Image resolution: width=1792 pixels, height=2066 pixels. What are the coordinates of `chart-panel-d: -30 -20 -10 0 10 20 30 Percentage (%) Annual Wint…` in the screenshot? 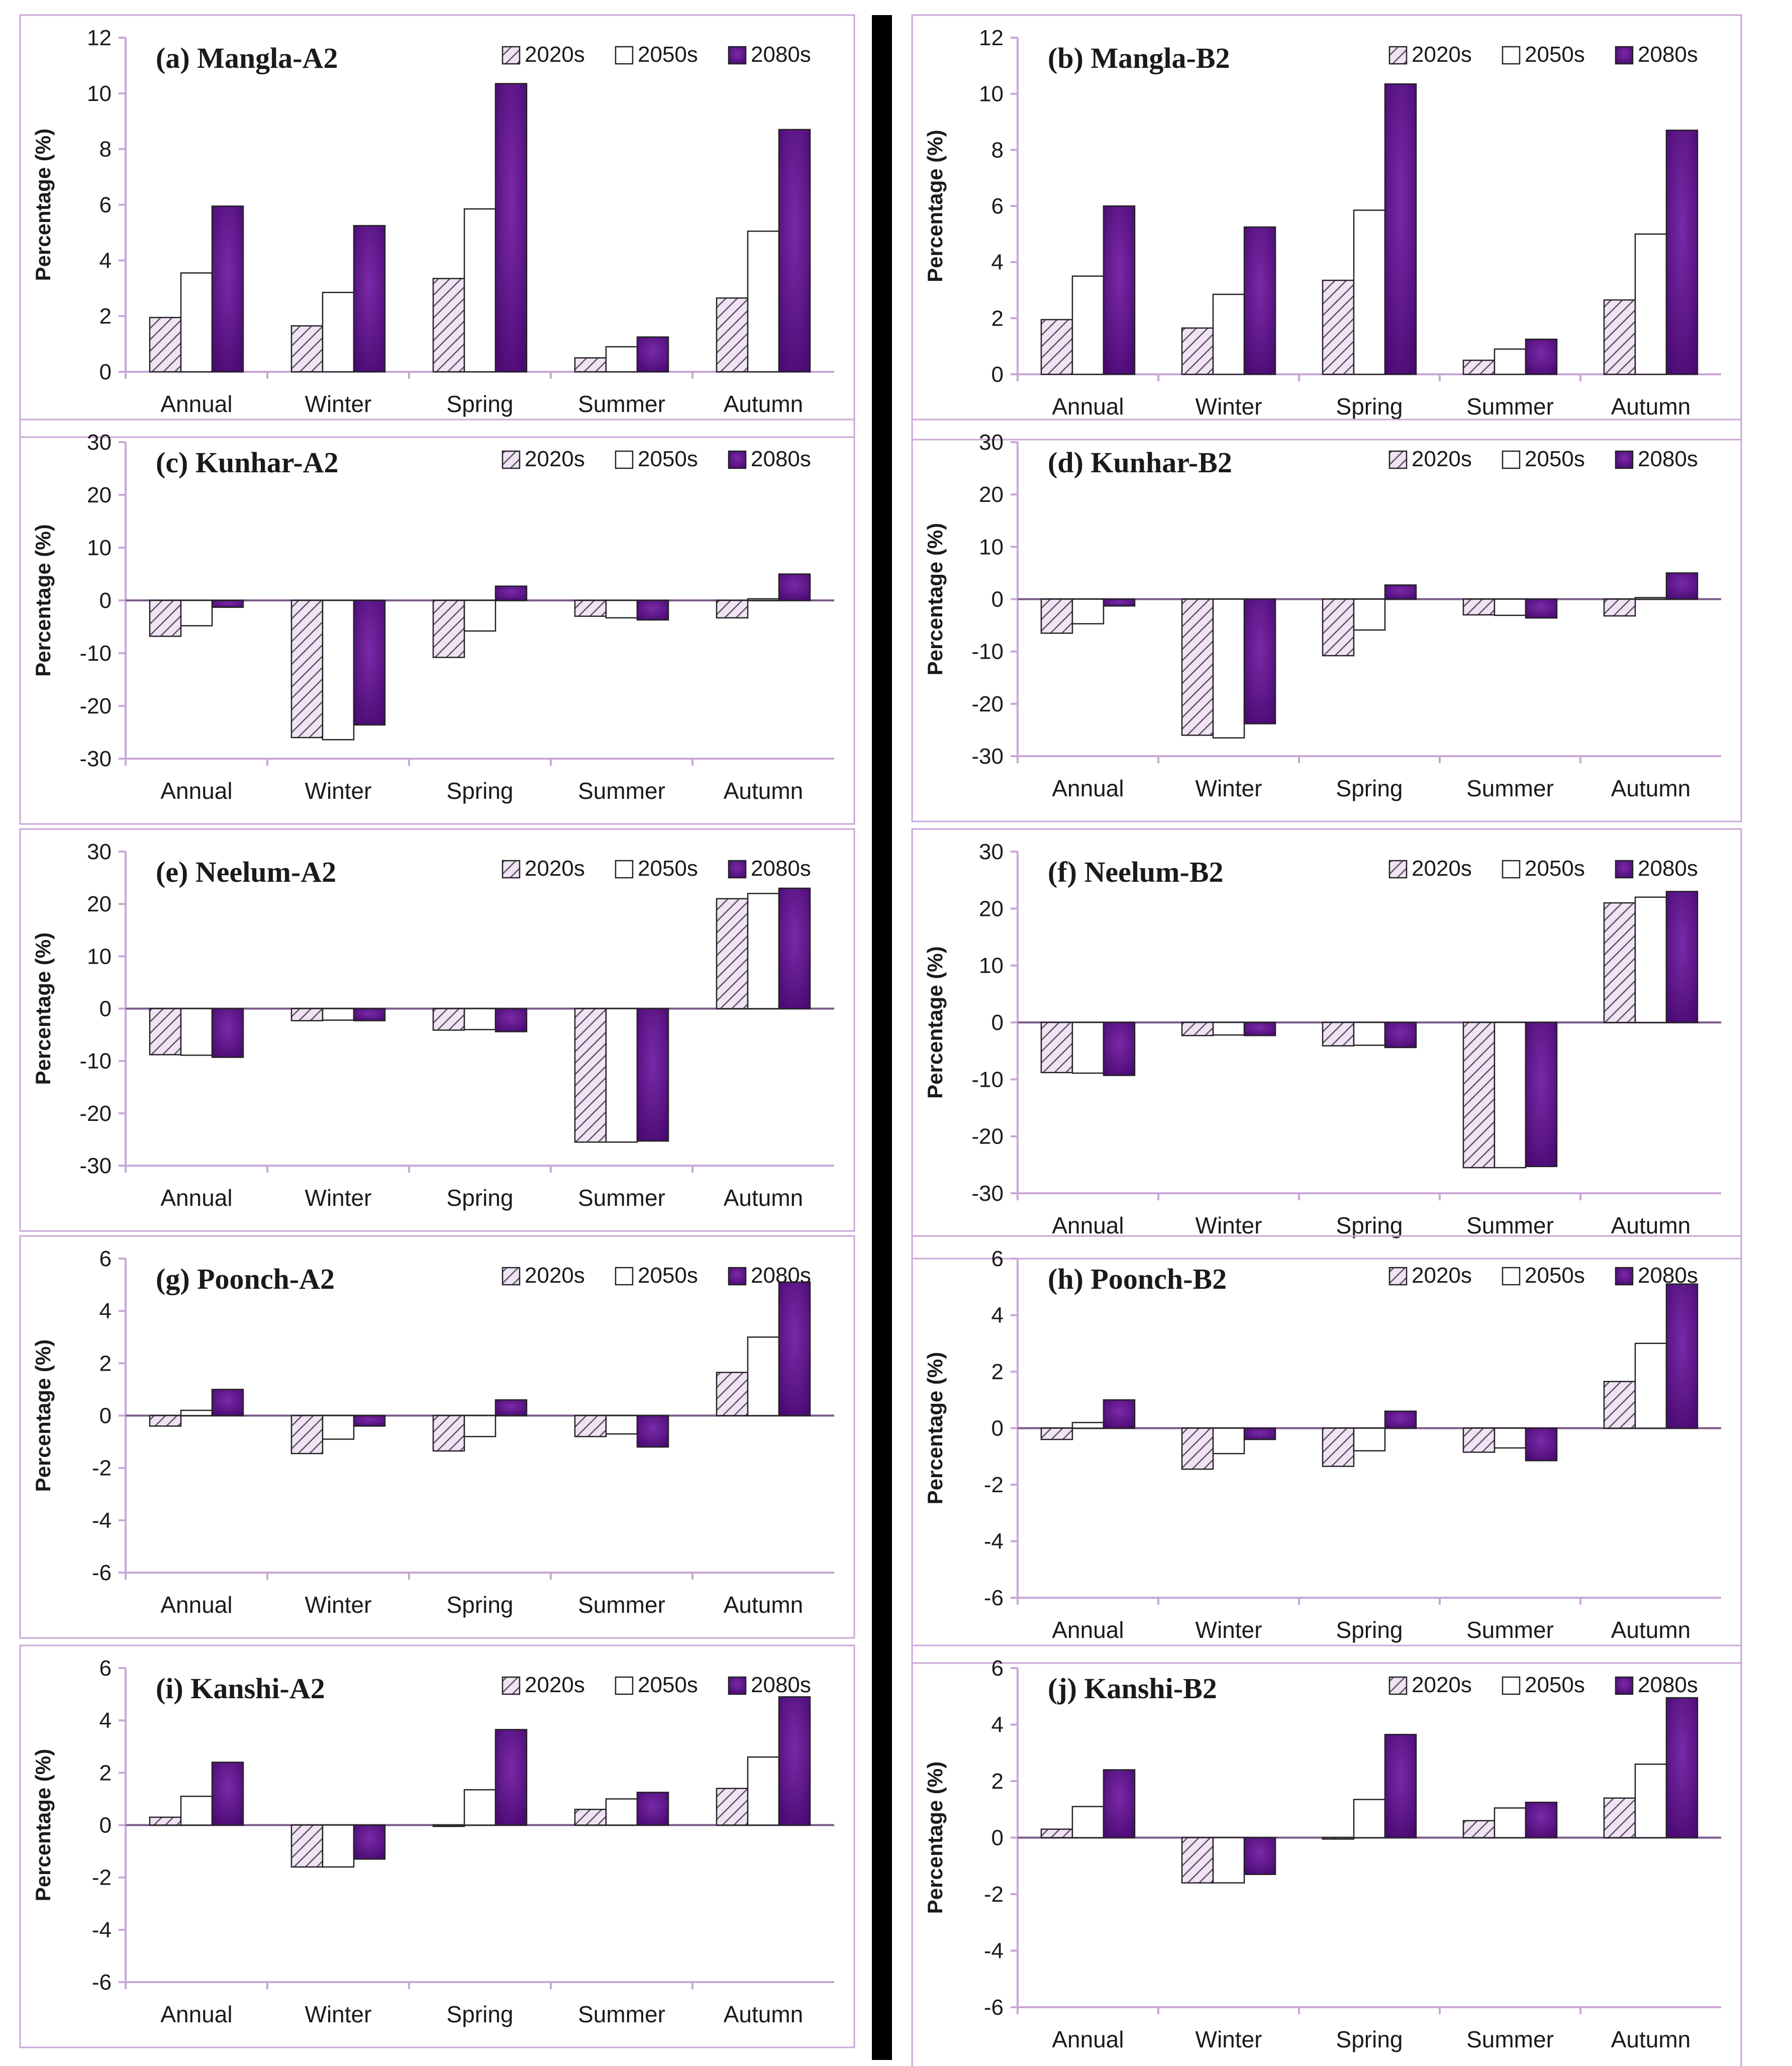 It's located at (1326, 620).